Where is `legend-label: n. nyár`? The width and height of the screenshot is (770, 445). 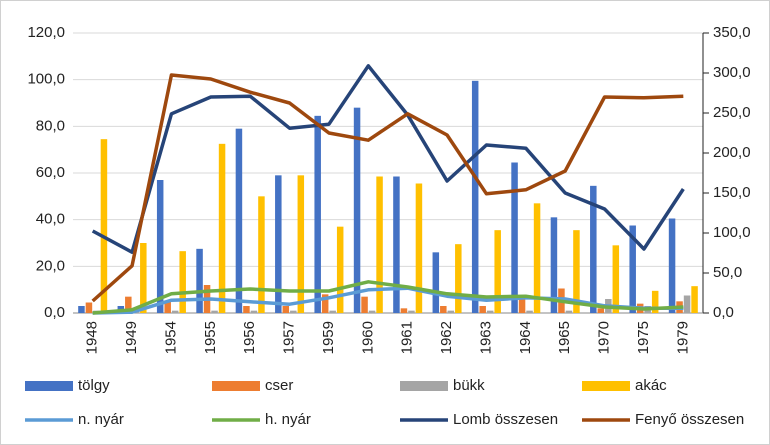 legend-label: n. nyár is located at coordinates (101, 419).